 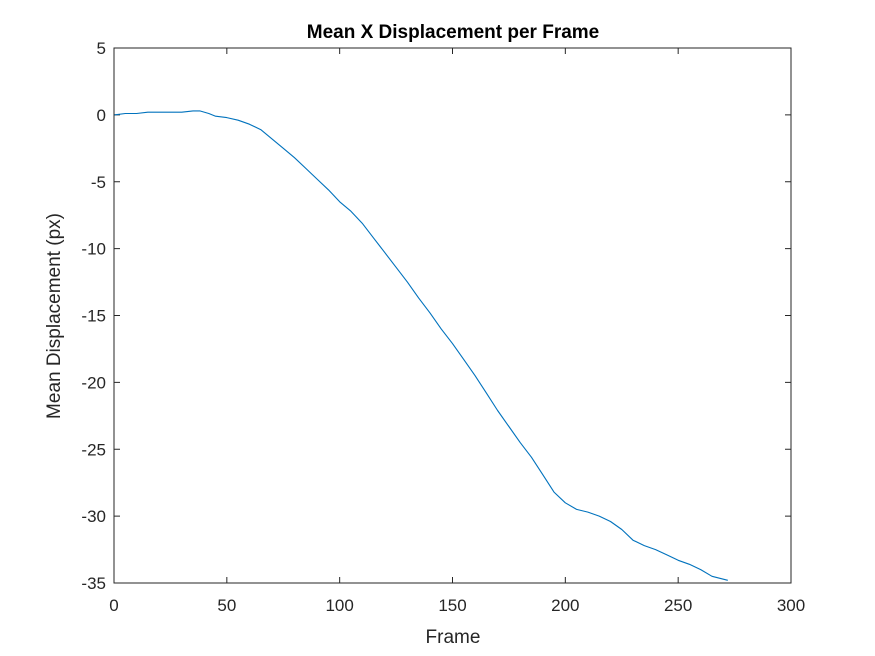 I want to click on y-tick-label: 0, so click(x=101, y=115).